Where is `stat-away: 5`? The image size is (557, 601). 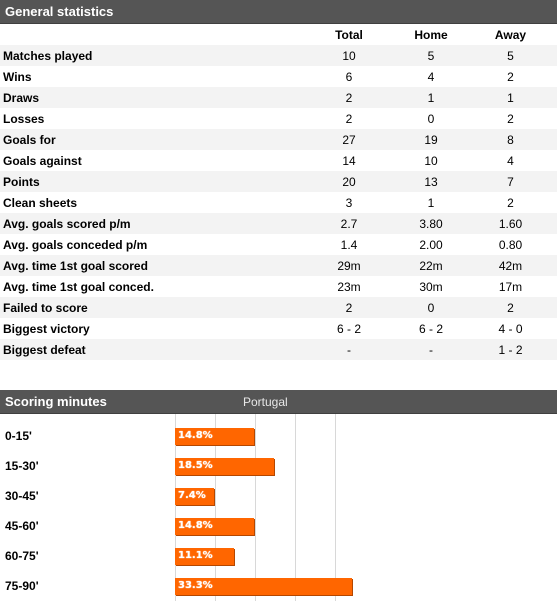
stat-away: 5 is located at coordinates (510, 55).